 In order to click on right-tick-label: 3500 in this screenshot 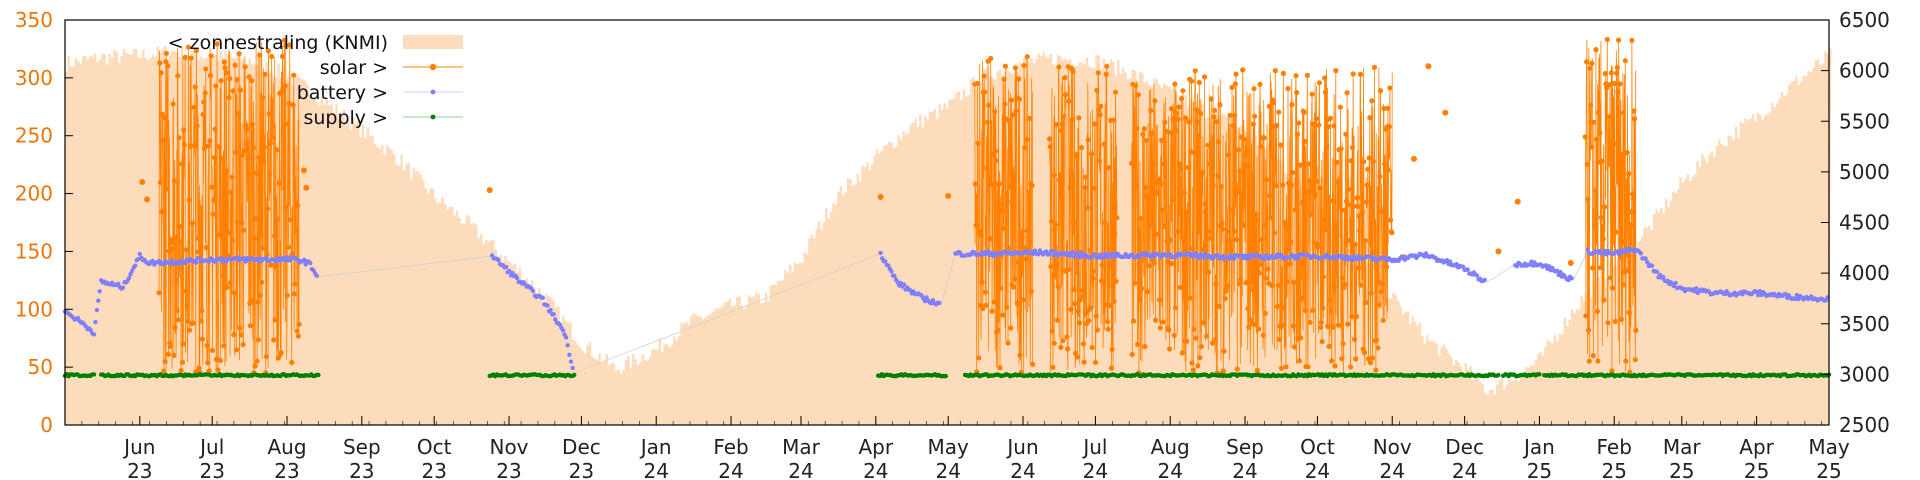, I will do `click(1864, 324)`.